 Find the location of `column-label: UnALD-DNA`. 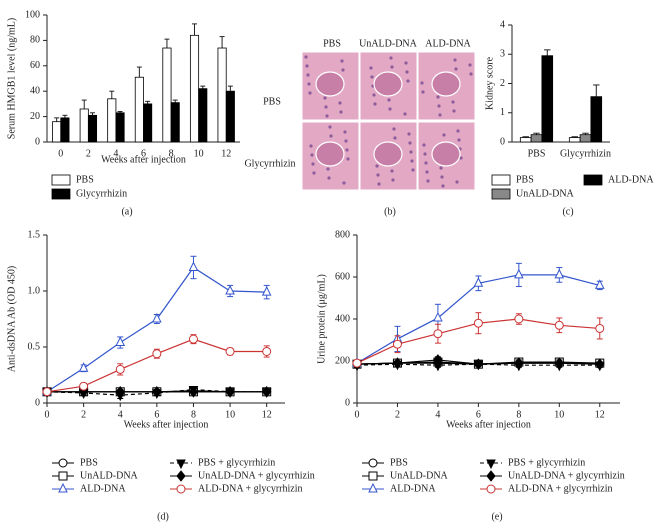

column-label: UnALD-DNA is located at coordinates (388, 43).